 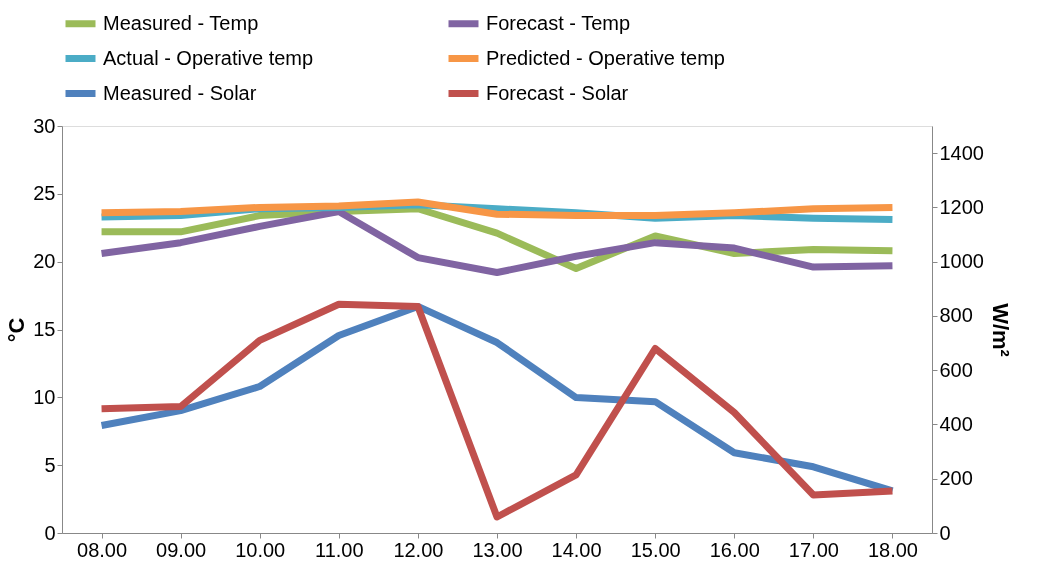 I want to click on y-tick-label: 10, so click(x=44, y=396).